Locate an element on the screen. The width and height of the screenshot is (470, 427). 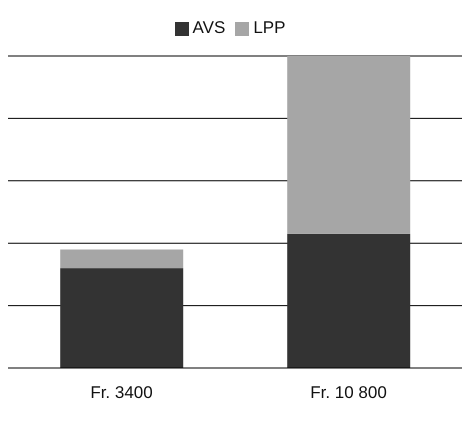
x-tick-label: Fr. 3400 is located at coordinates (121, 392).